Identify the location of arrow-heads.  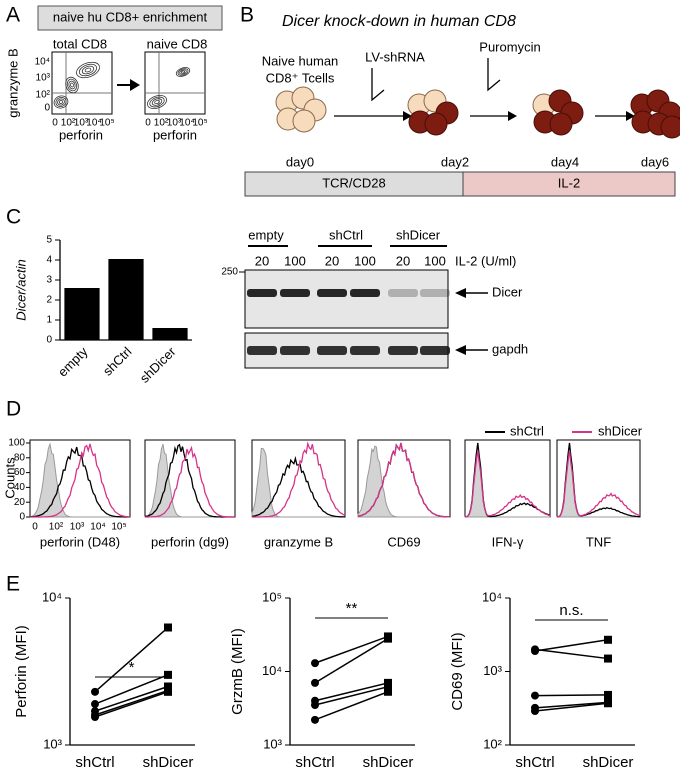
(519, 116).